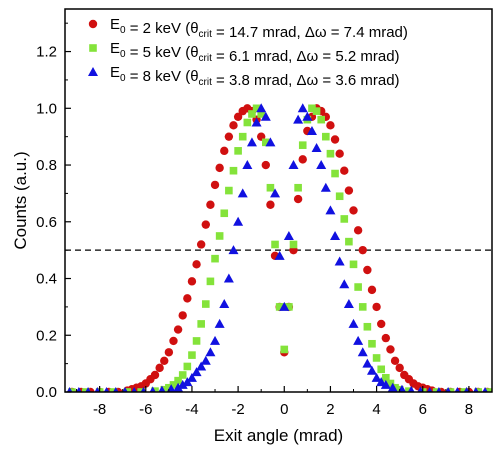 The width and height of the screenshot is (494, 450). Describe the element at coordinates (274, 402) in the screenshot. I see `x-axis: -8 -6 -4 -2 0 2 4 6 8` at that location.